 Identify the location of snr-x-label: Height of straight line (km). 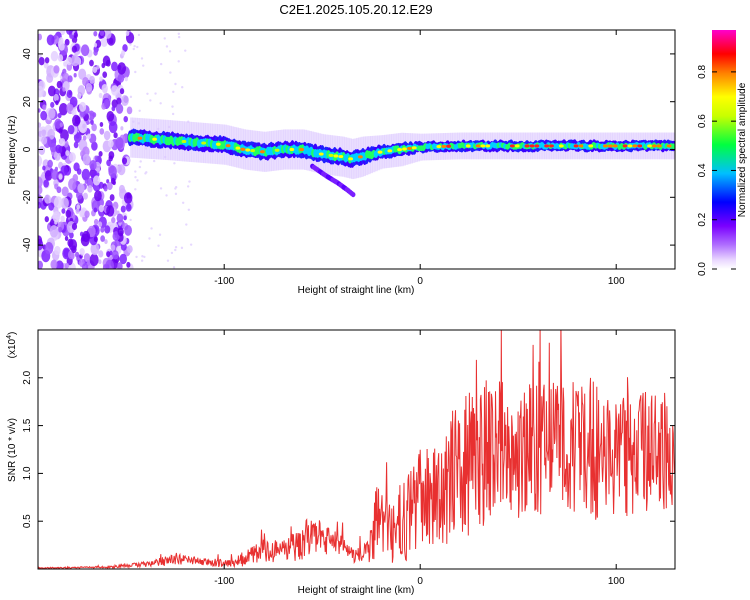
(356, 590).